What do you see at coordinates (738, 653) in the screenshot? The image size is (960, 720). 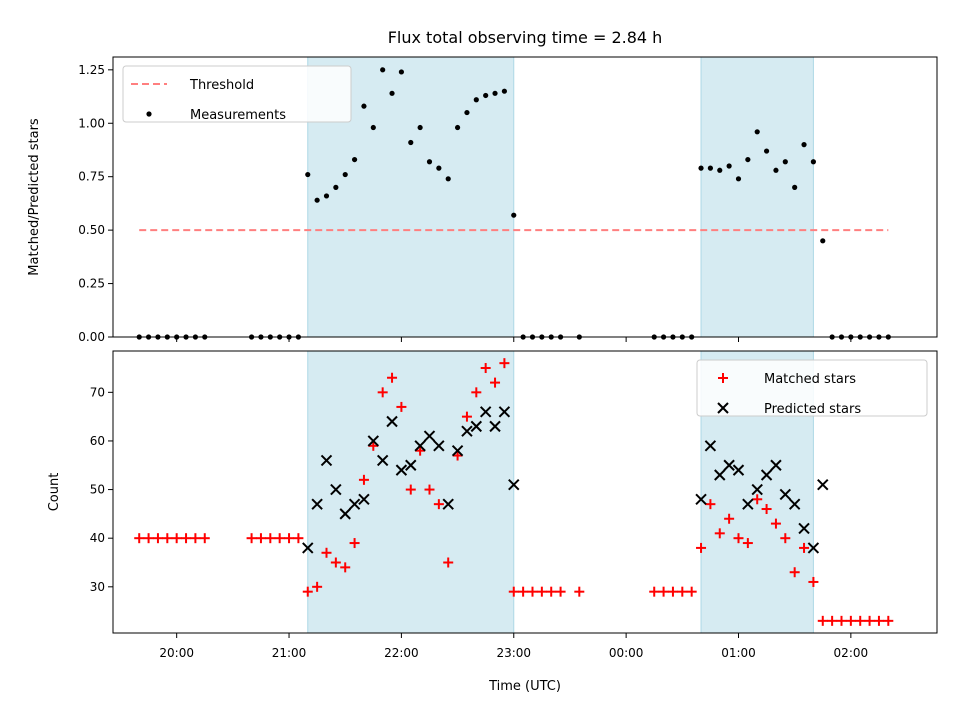 I see `x-tick-label: 01:00` at bounding box center [738, 653].